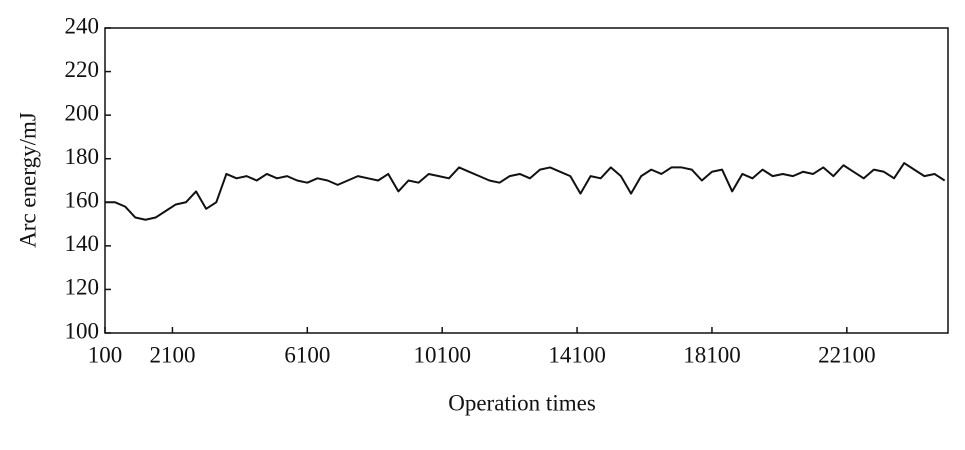 The height and width of the screenshot is (450, 965). I want to click on x-tick-label: 10100, so click(442, 354).